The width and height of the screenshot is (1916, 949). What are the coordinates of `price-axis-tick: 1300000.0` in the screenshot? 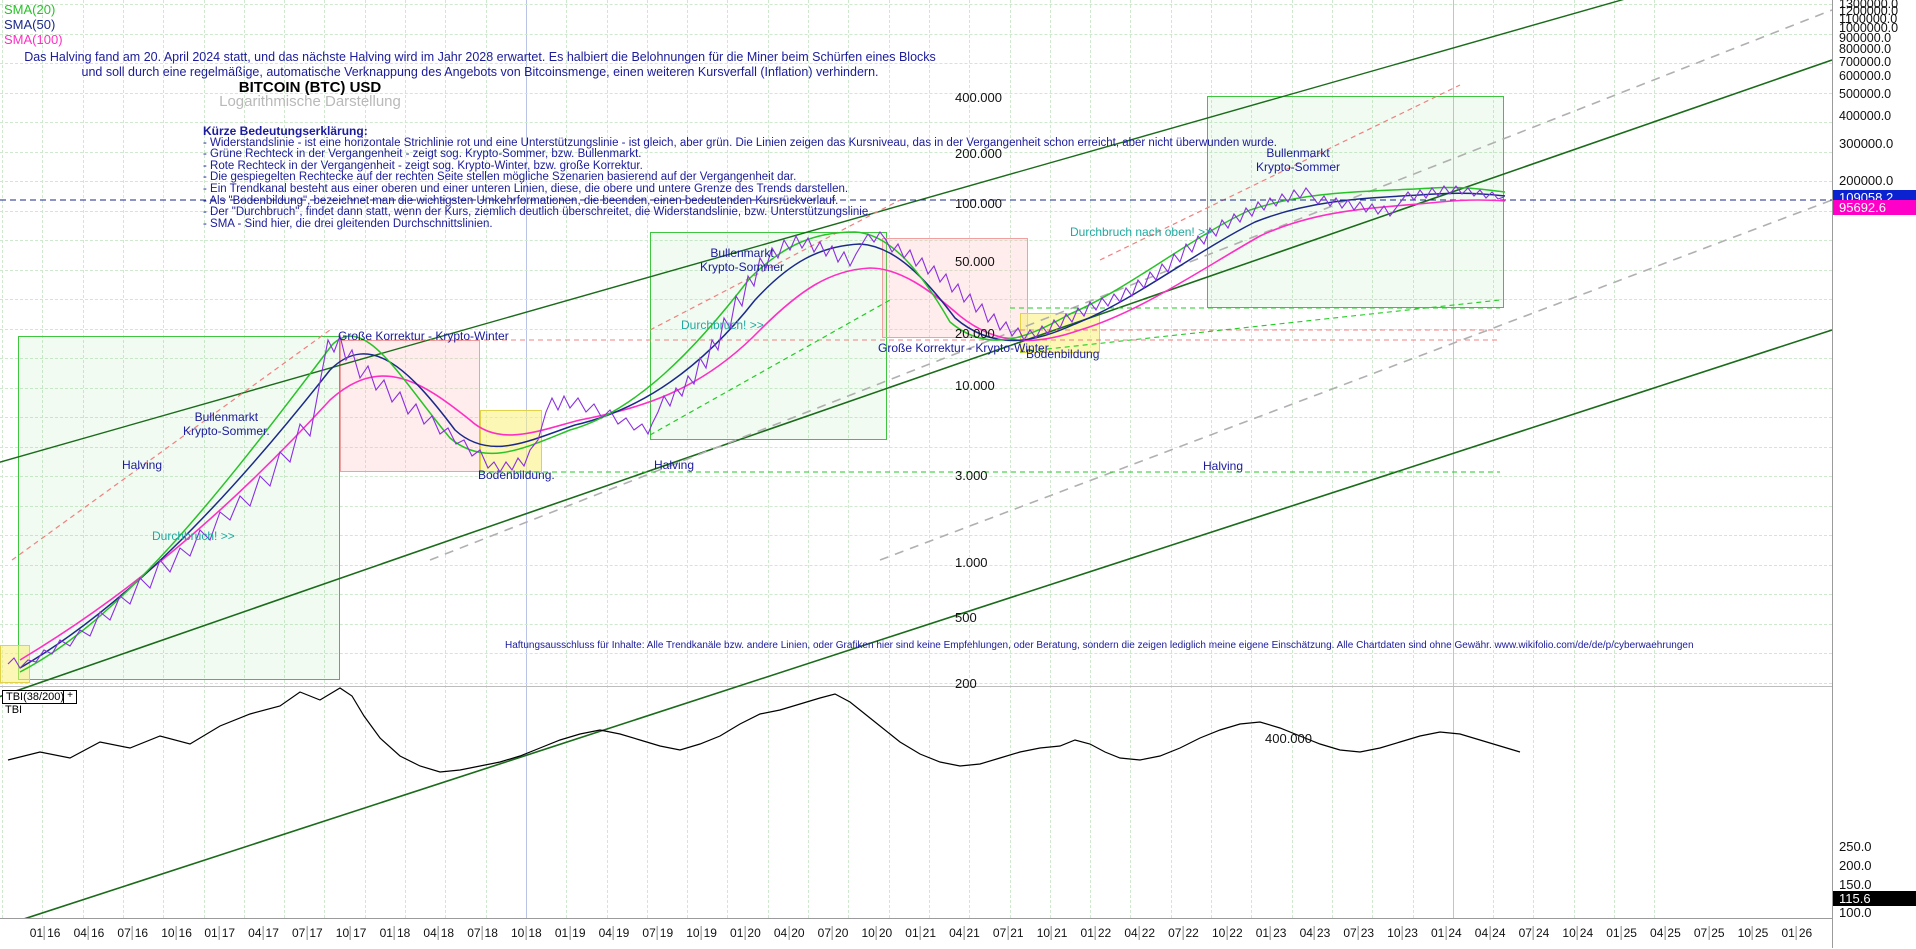 It's located at (1869, 5).